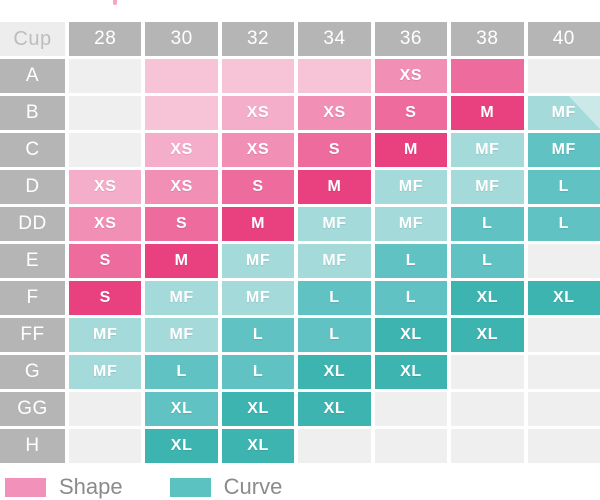 The image size is (600, 500). Describe the element at coordinates (334, 113) in the screenshot. I see `size-cell-B-34: XS` at that location.